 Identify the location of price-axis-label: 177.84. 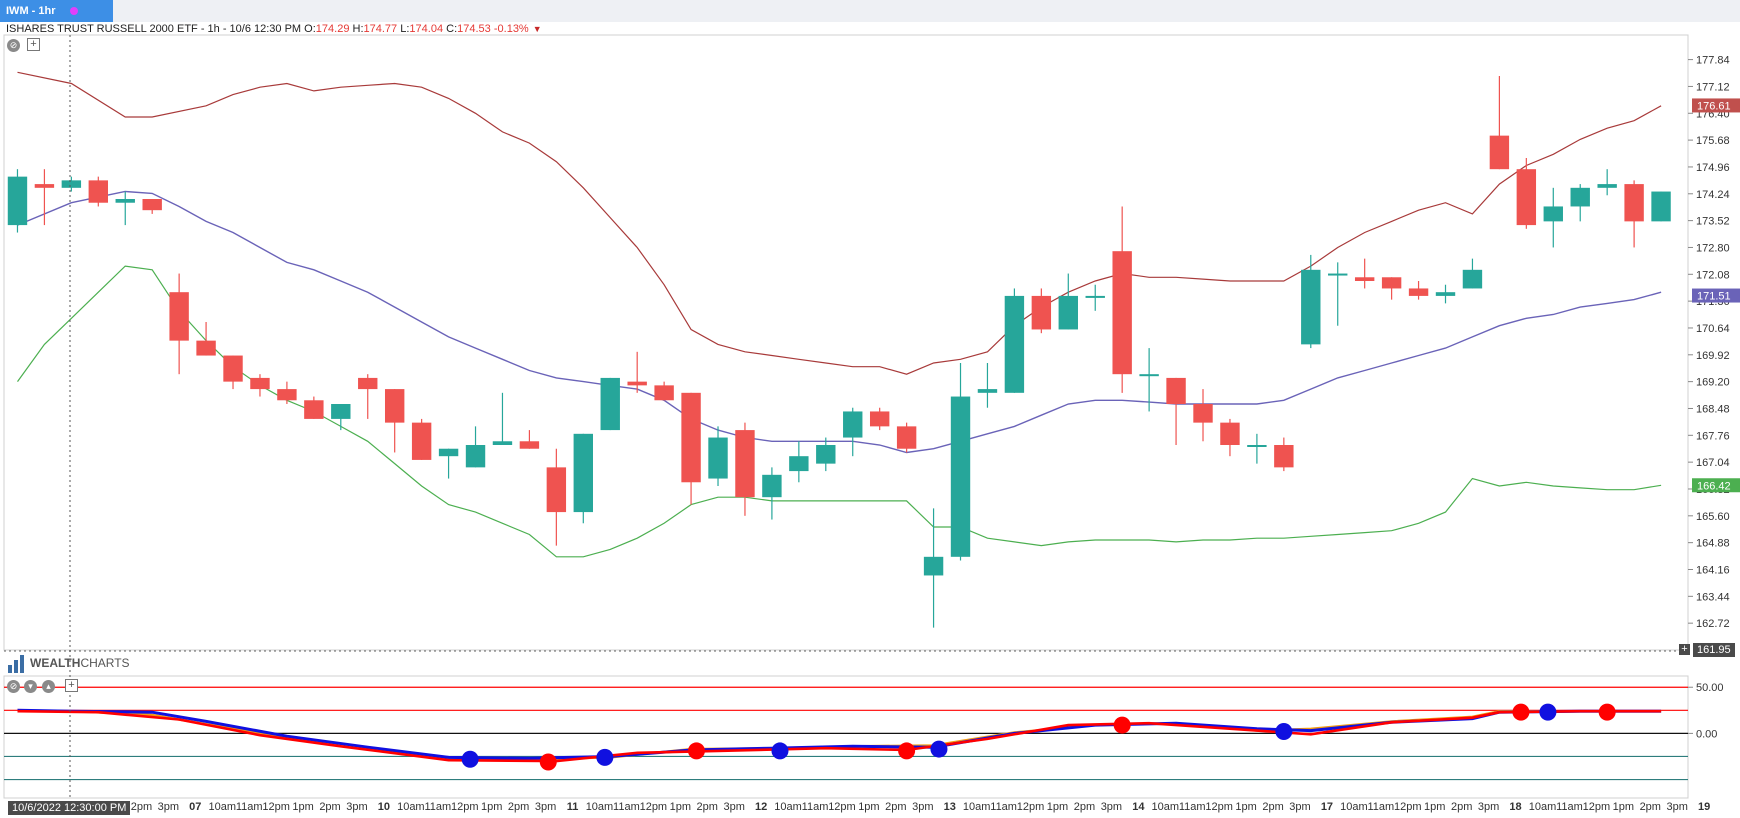
(1713, 61).